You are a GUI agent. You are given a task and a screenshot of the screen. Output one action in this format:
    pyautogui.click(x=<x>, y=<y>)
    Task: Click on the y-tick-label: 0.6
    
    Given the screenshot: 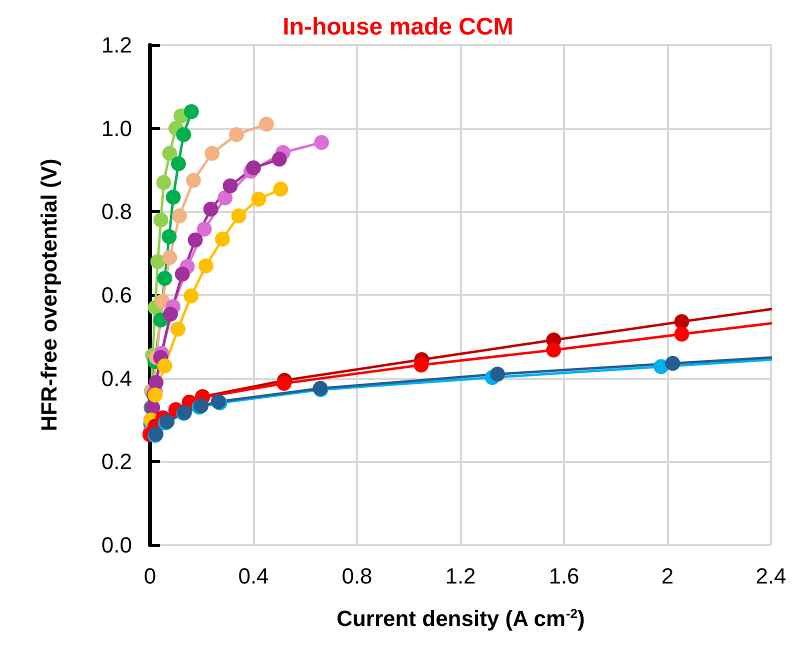 What is the action you would take?
    pyautogui.click(x=116, y=295)
    